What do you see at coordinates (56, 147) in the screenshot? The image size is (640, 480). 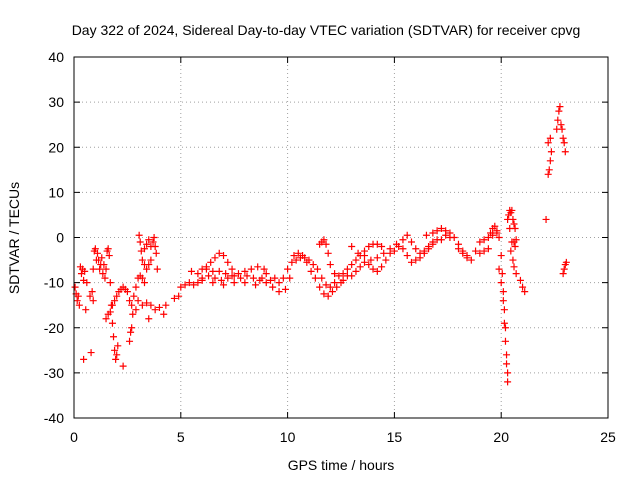 I see `y-tick-label-20: 20` at bounding box center [56, 147].